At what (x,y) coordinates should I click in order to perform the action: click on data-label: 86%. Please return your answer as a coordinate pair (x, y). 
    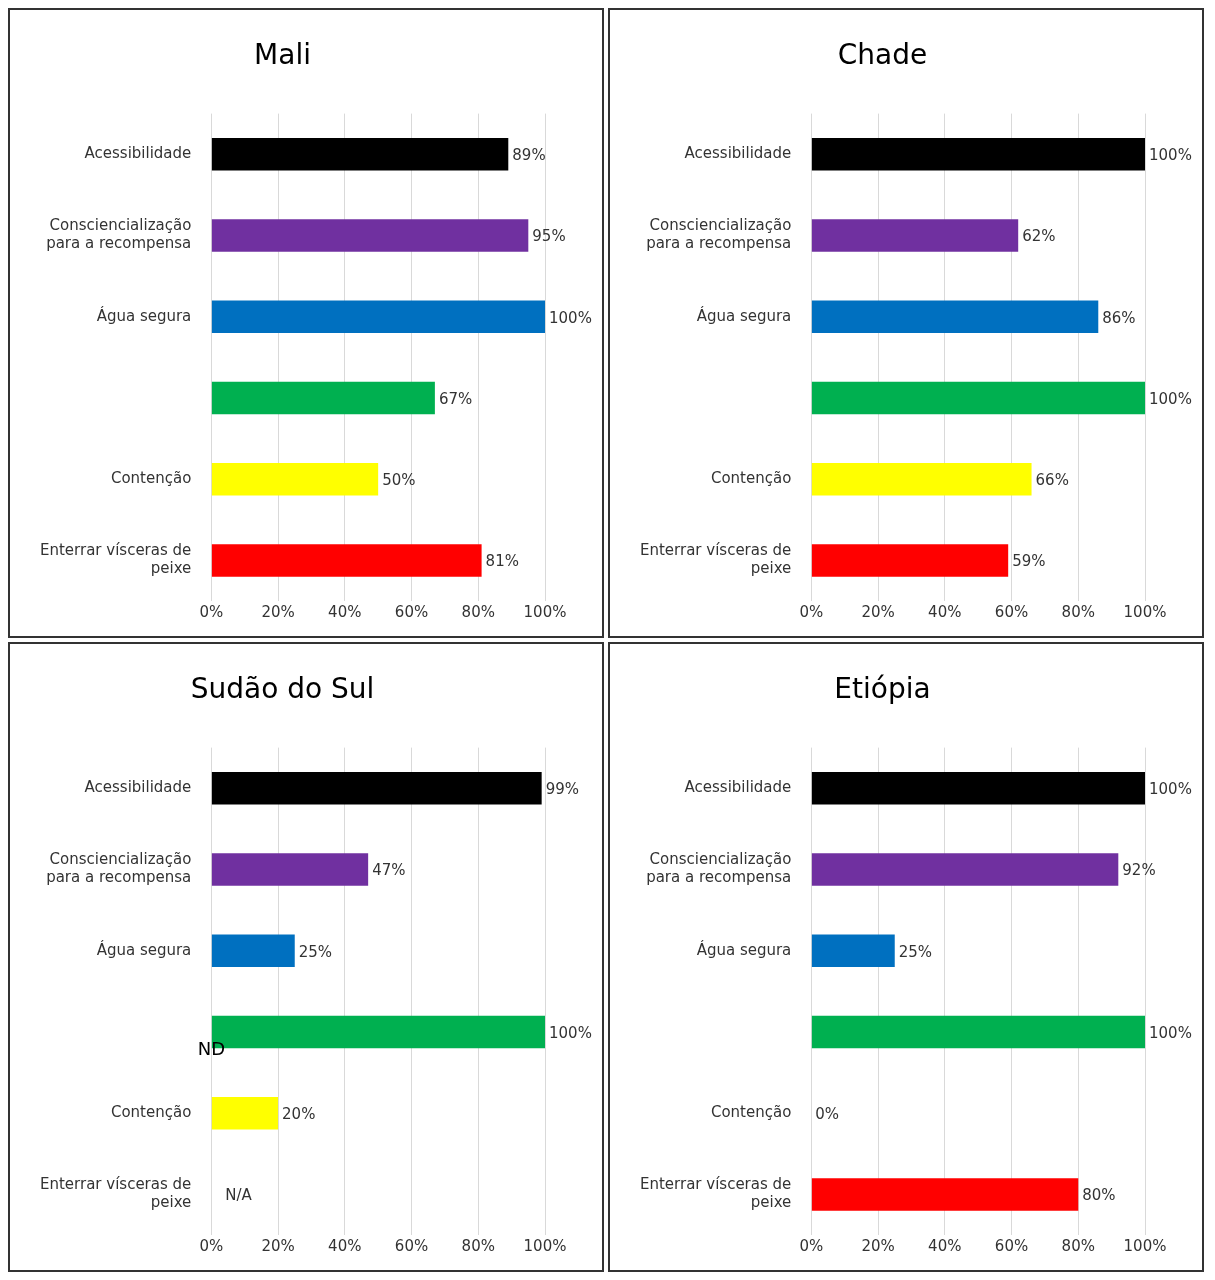
    Looking at the image, I should click on (1119, 317).